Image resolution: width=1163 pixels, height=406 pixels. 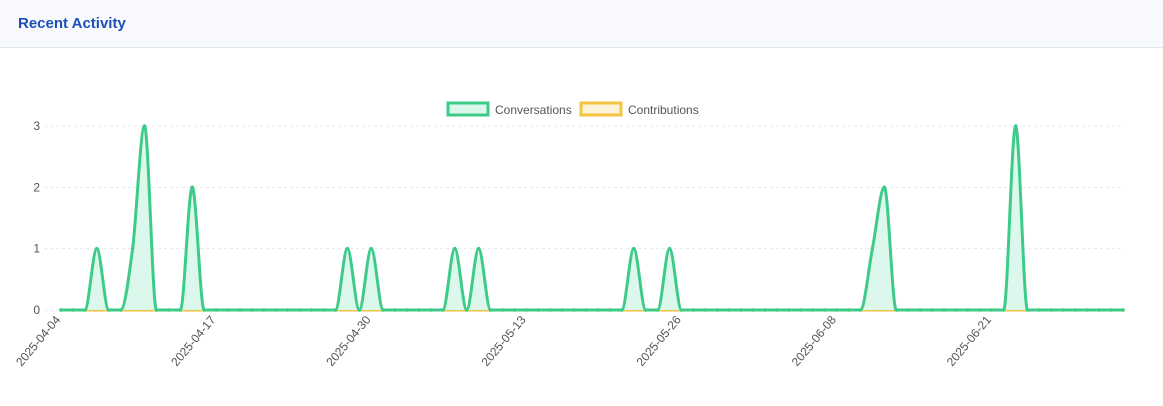 I want to click on legend-label: Conversations, so click(x=533, y=110).